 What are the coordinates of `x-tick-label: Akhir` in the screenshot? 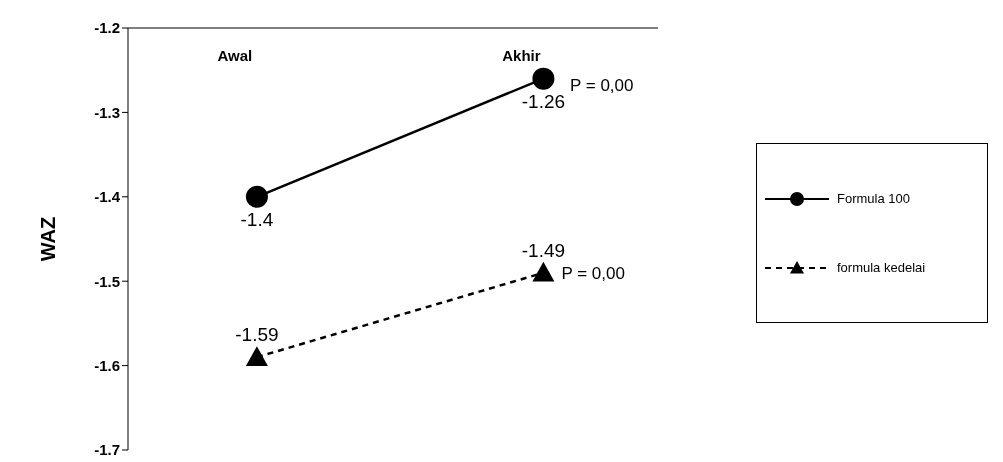 It's located at (521, 55).